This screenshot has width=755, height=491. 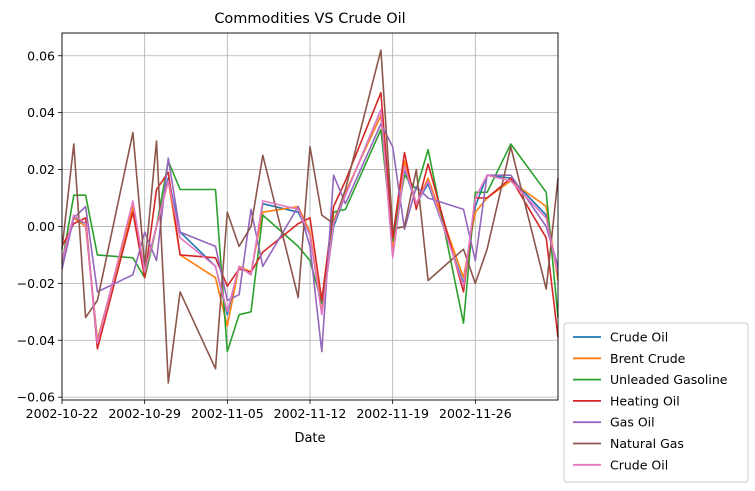 I want to click on legend-label: Brent Crude, so click(x=648, y=358).